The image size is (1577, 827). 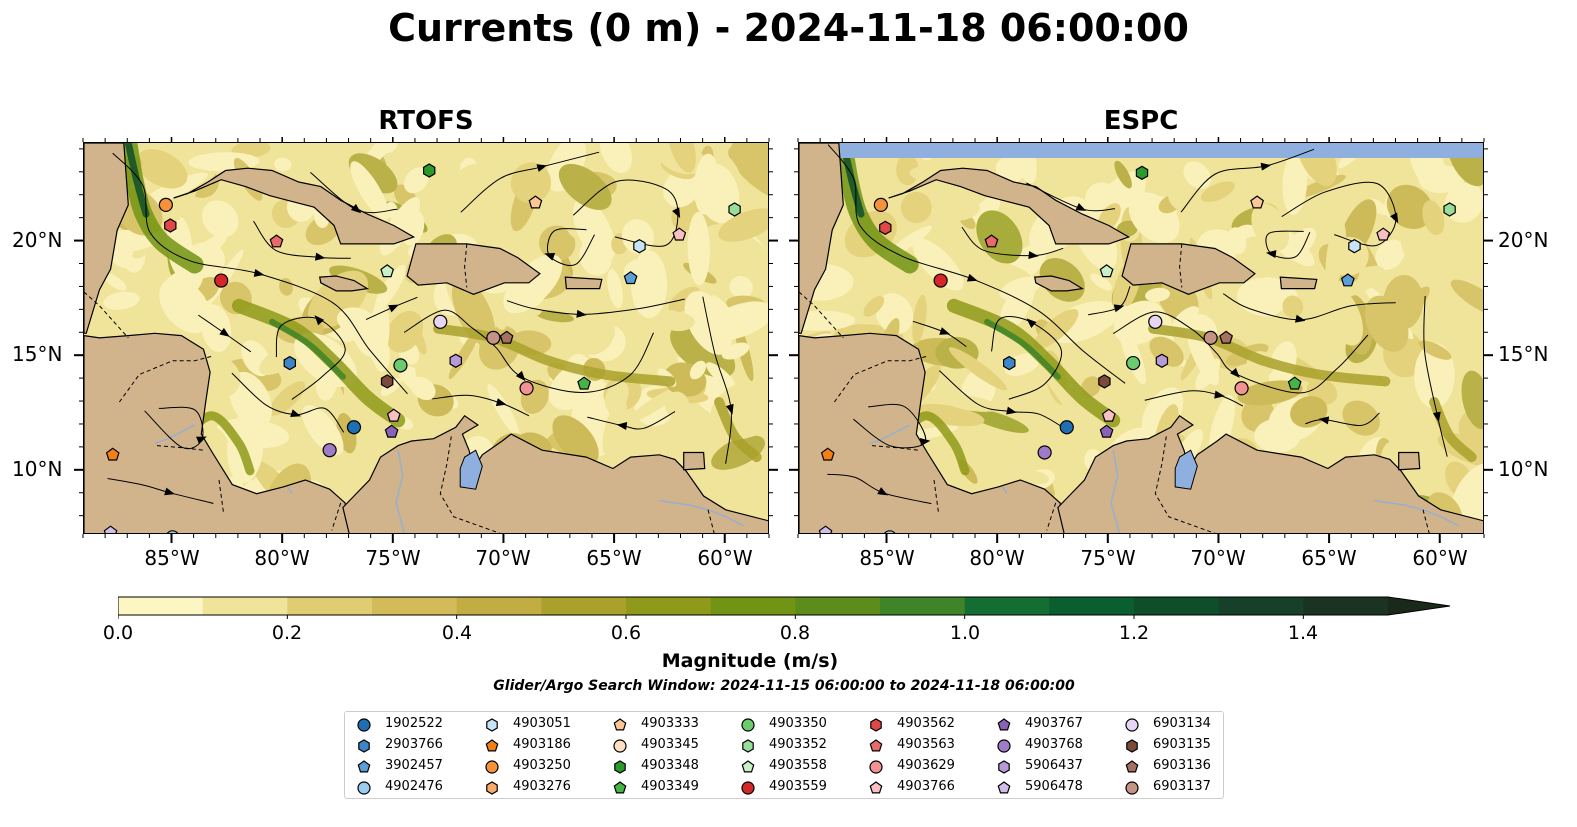 I want to click on legend-item: 4903766, so click(x=927, y=787).